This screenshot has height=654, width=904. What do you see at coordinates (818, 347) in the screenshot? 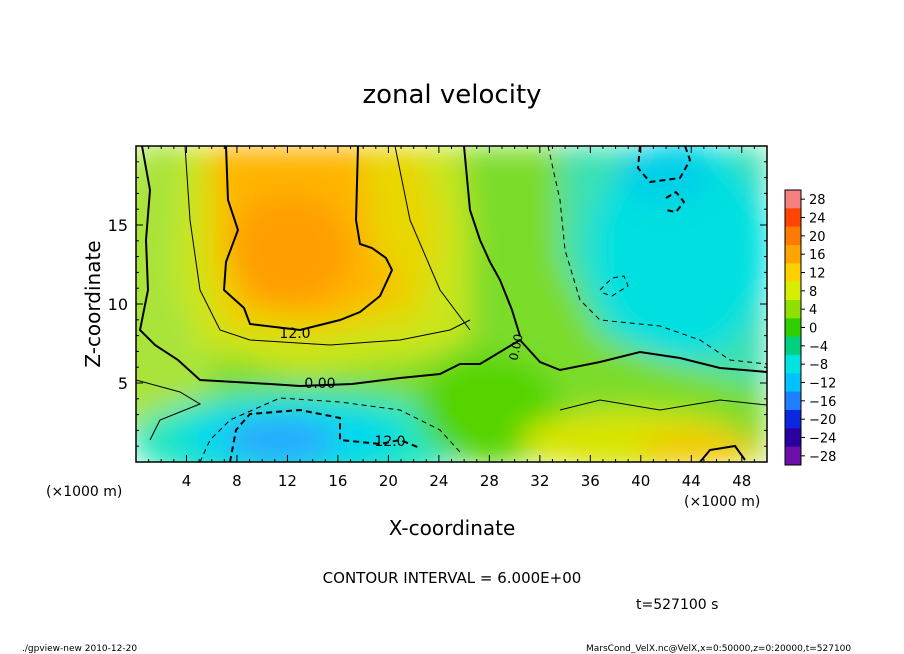
I see `colorbar-label: −4` at bounding box center [818, 347].